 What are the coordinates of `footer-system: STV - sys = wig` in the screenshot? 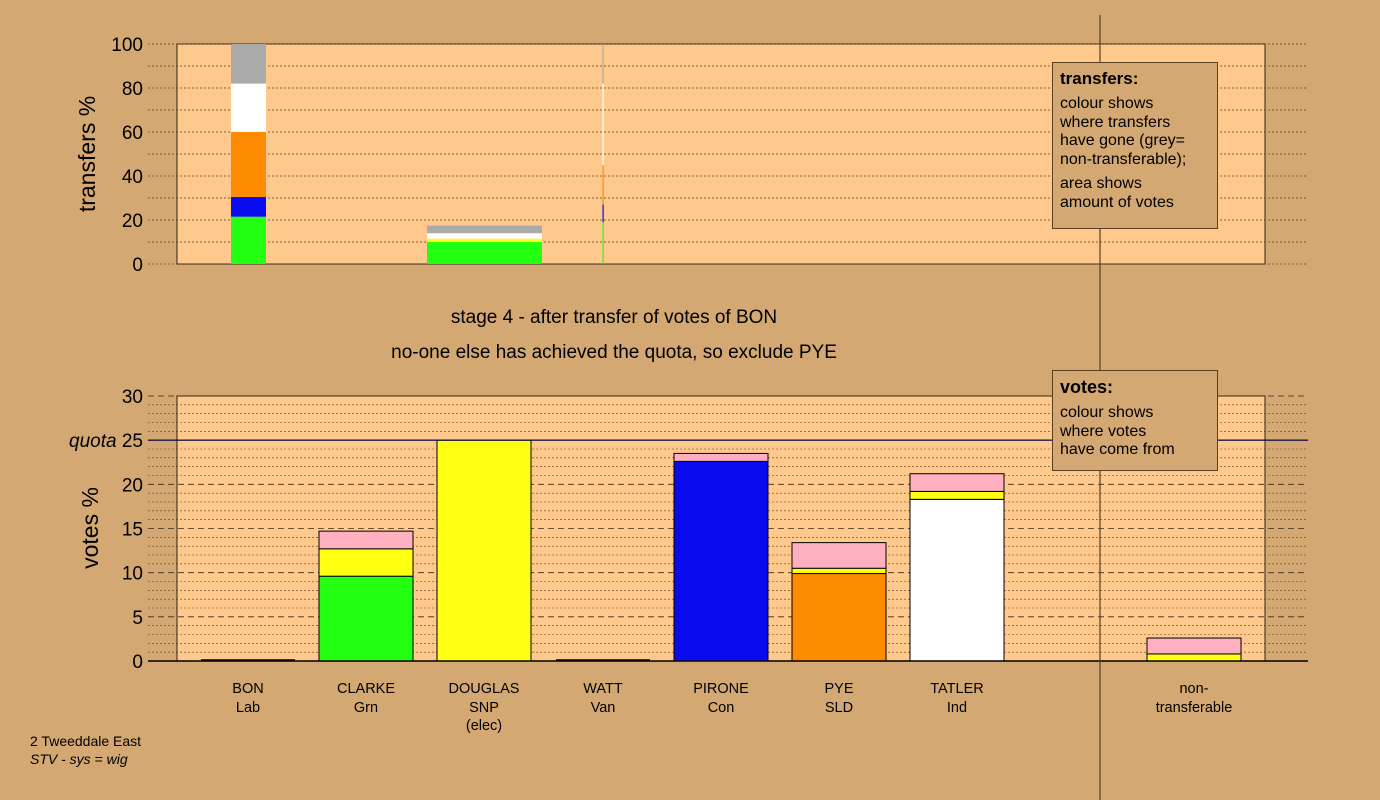 It's located at (79, 759).